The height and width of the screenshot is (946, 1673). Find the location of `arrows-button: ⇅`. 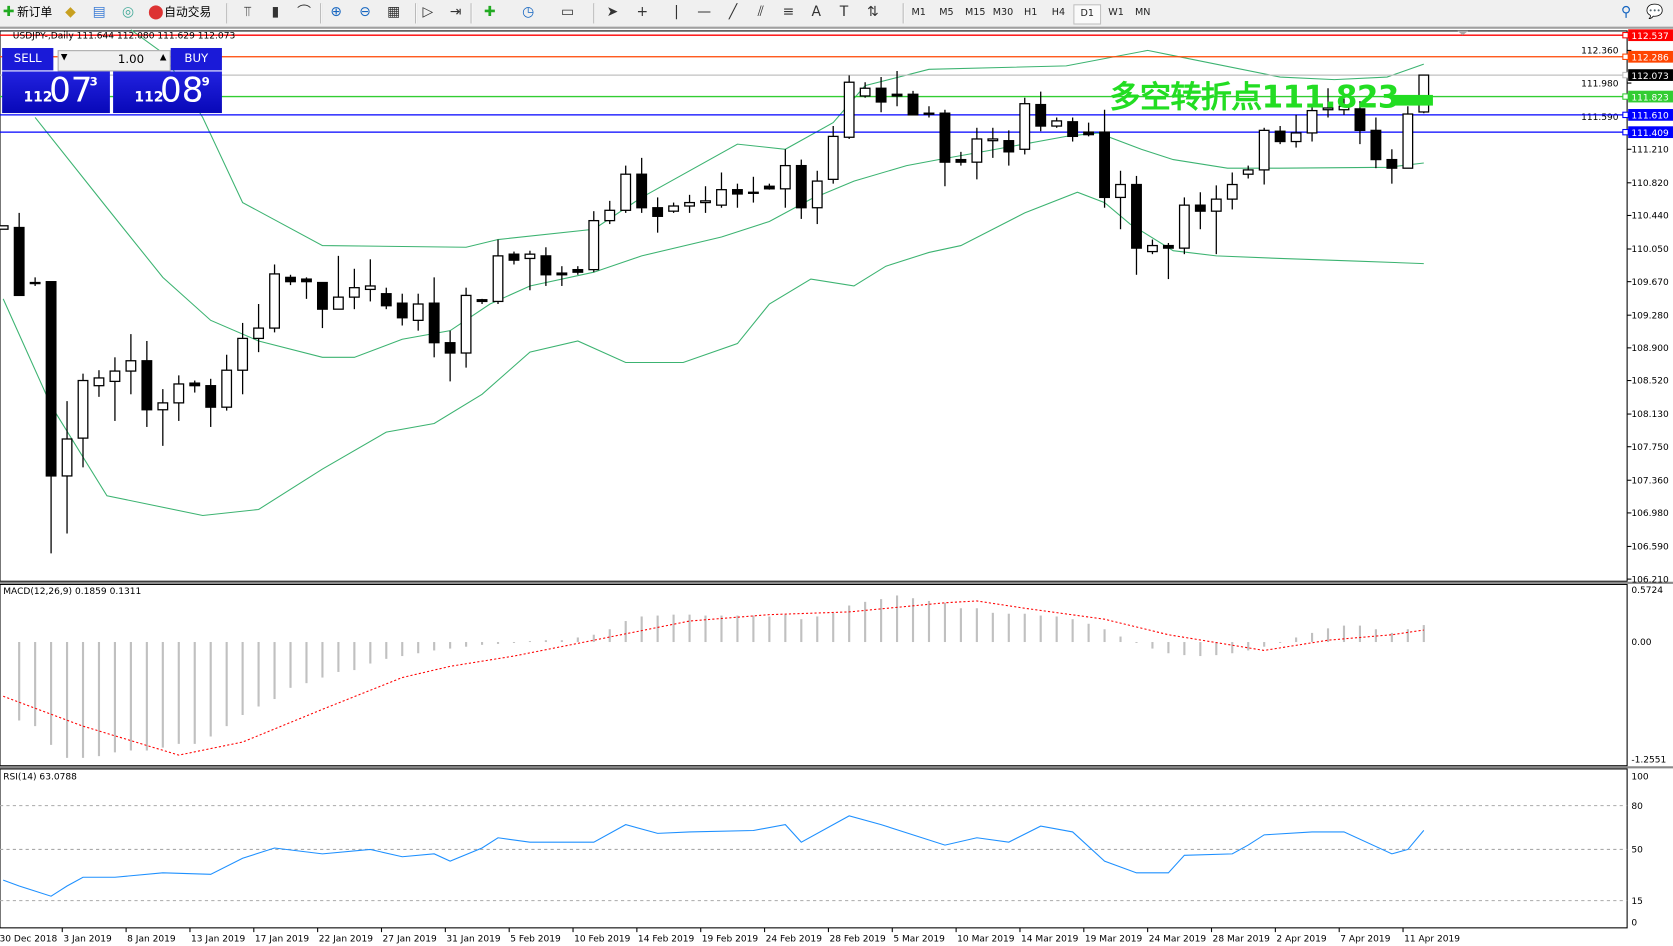

arrows-button: ⇅ is located at coordinates (872, 12).